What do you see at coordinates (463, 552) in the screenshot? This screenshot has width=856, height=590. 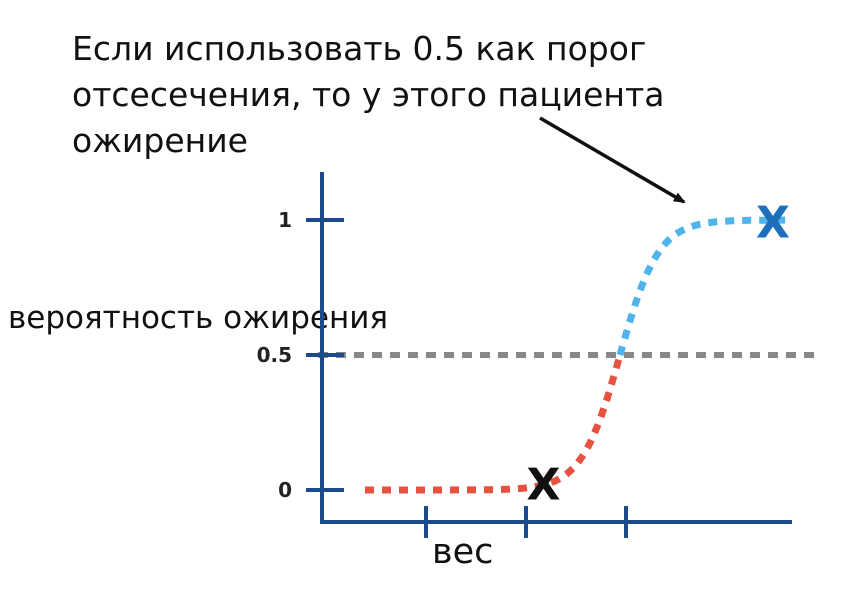 I see `x-axis-label: вес` at bounding box center [463, 552].